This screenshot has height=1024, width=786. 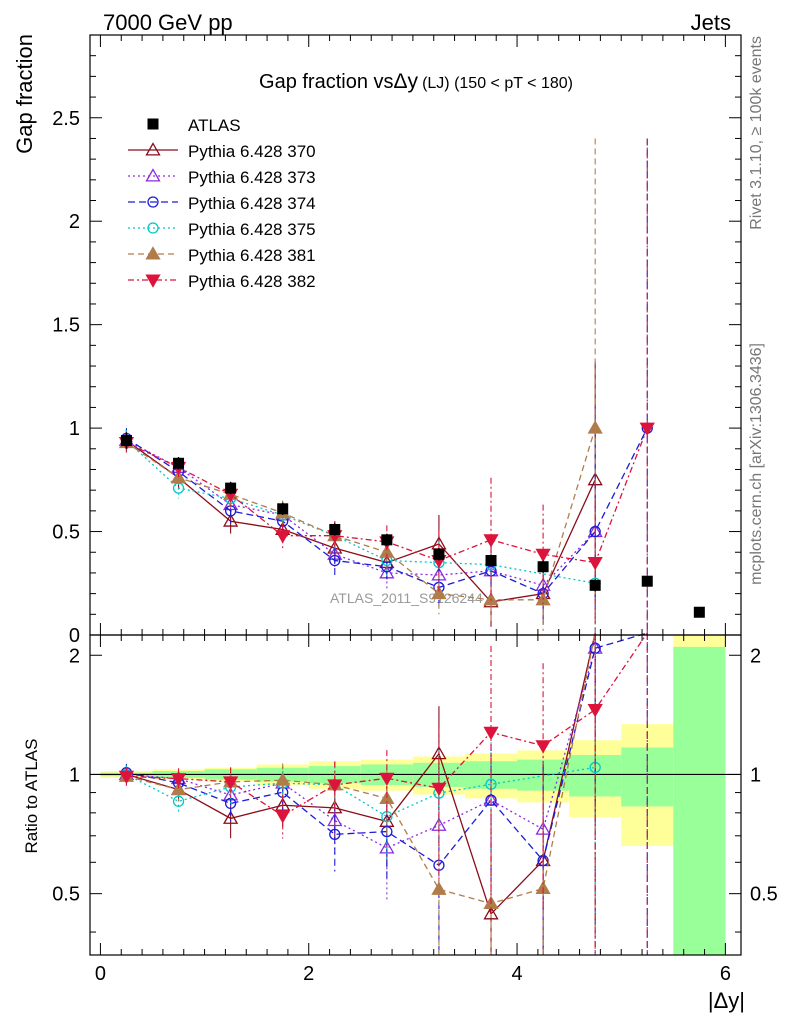 I want to click on ratio-tick-label-right: 0.5, so click(x=764, y=895).